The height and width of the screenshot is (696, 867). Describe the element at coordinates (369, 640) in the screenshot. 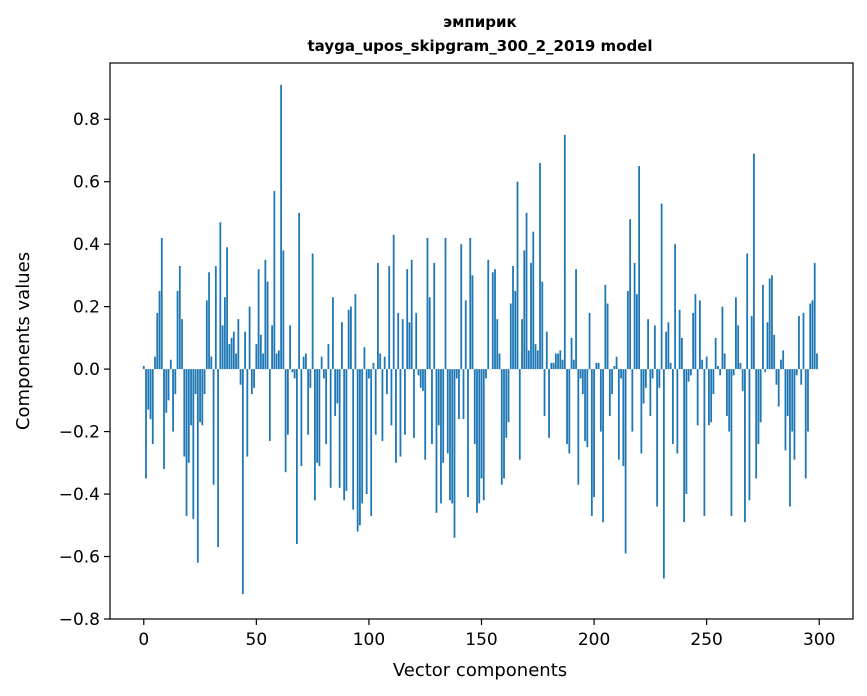

I see `x-tick-label: 100` at that location.